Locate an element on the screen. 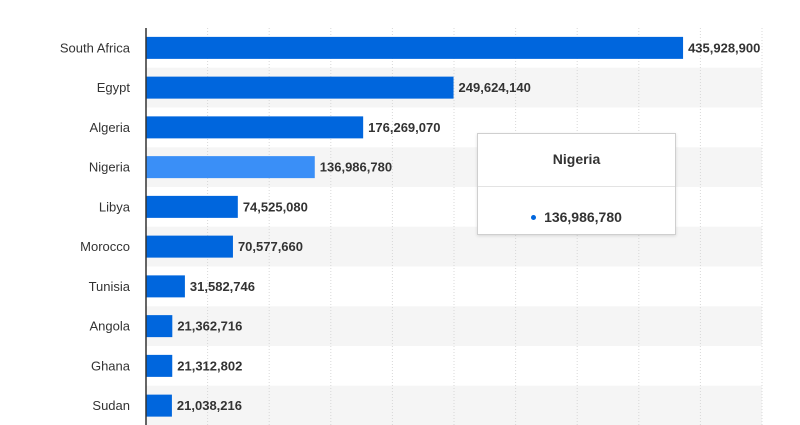 The width and height of the screenshot is (800, 425). category-label: Tunisia is located at coordinates (110, 286).